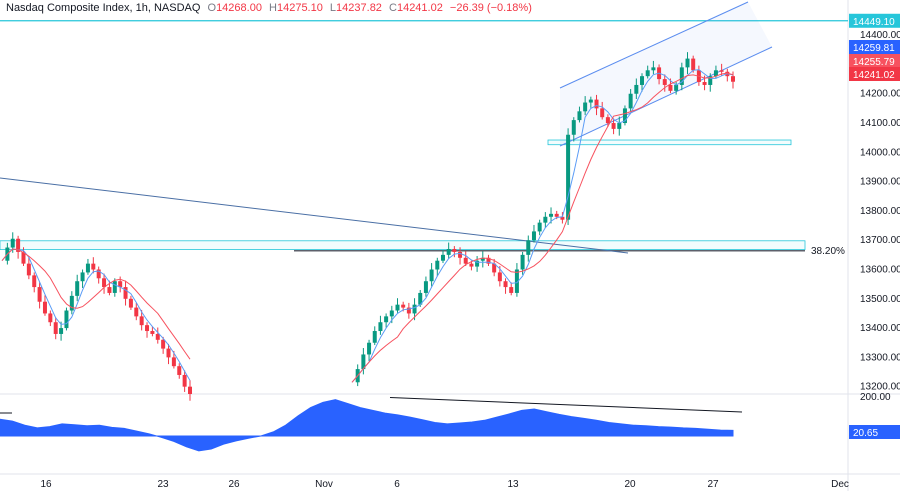 The image size is (900, 491). Describe the element at coordinates (314, 215) in the screenshot. I see `descending-trendline` at that location.